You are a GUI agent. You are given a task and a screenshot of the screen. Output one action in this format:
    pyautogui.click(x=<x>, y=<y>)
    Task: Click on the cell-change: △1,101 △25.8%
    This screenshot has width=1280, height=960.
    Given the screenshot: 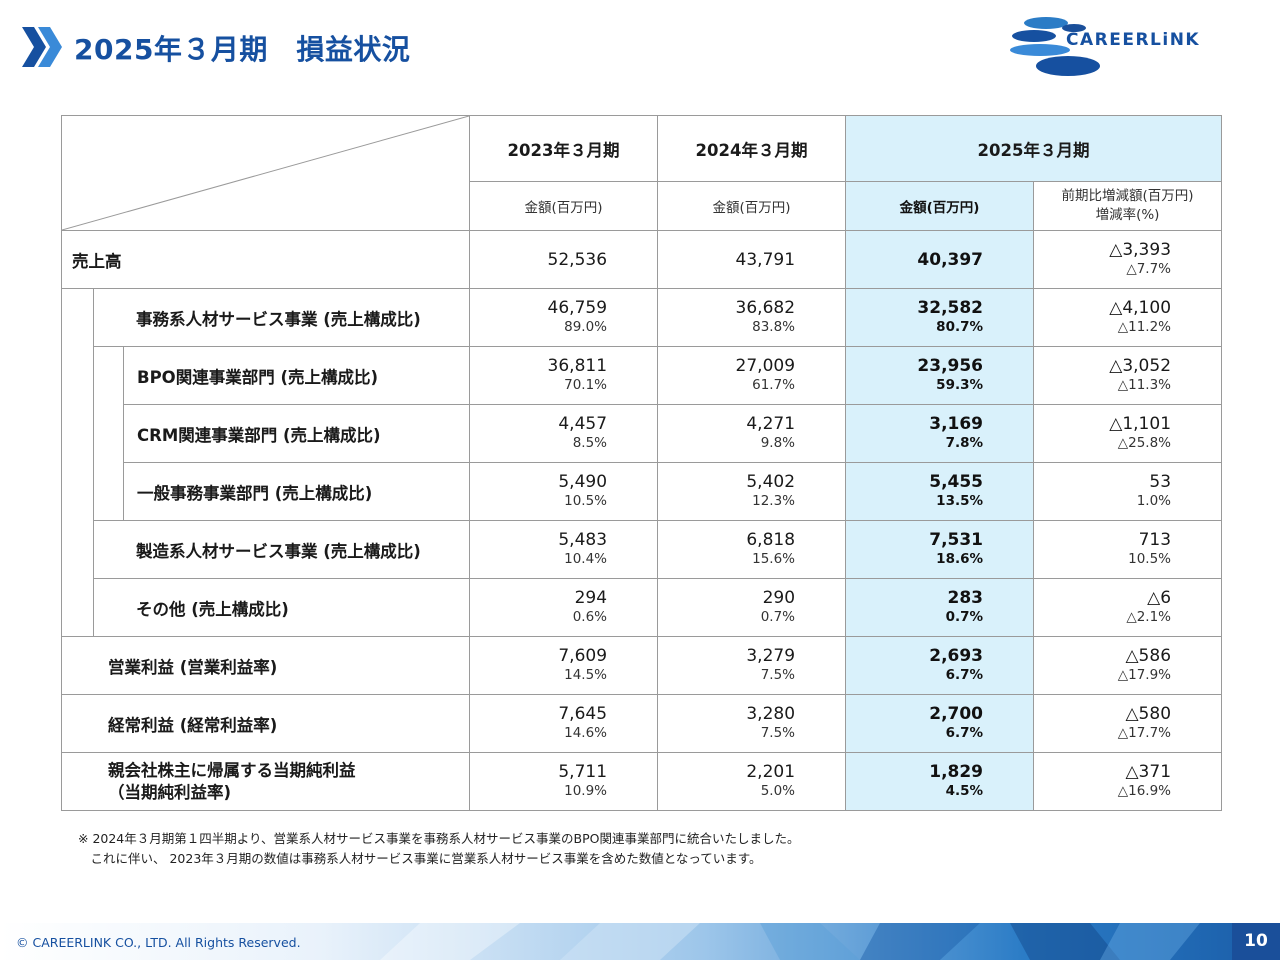 What is the action you would take?
    pyautogui.click(x=1128, y=433)
    